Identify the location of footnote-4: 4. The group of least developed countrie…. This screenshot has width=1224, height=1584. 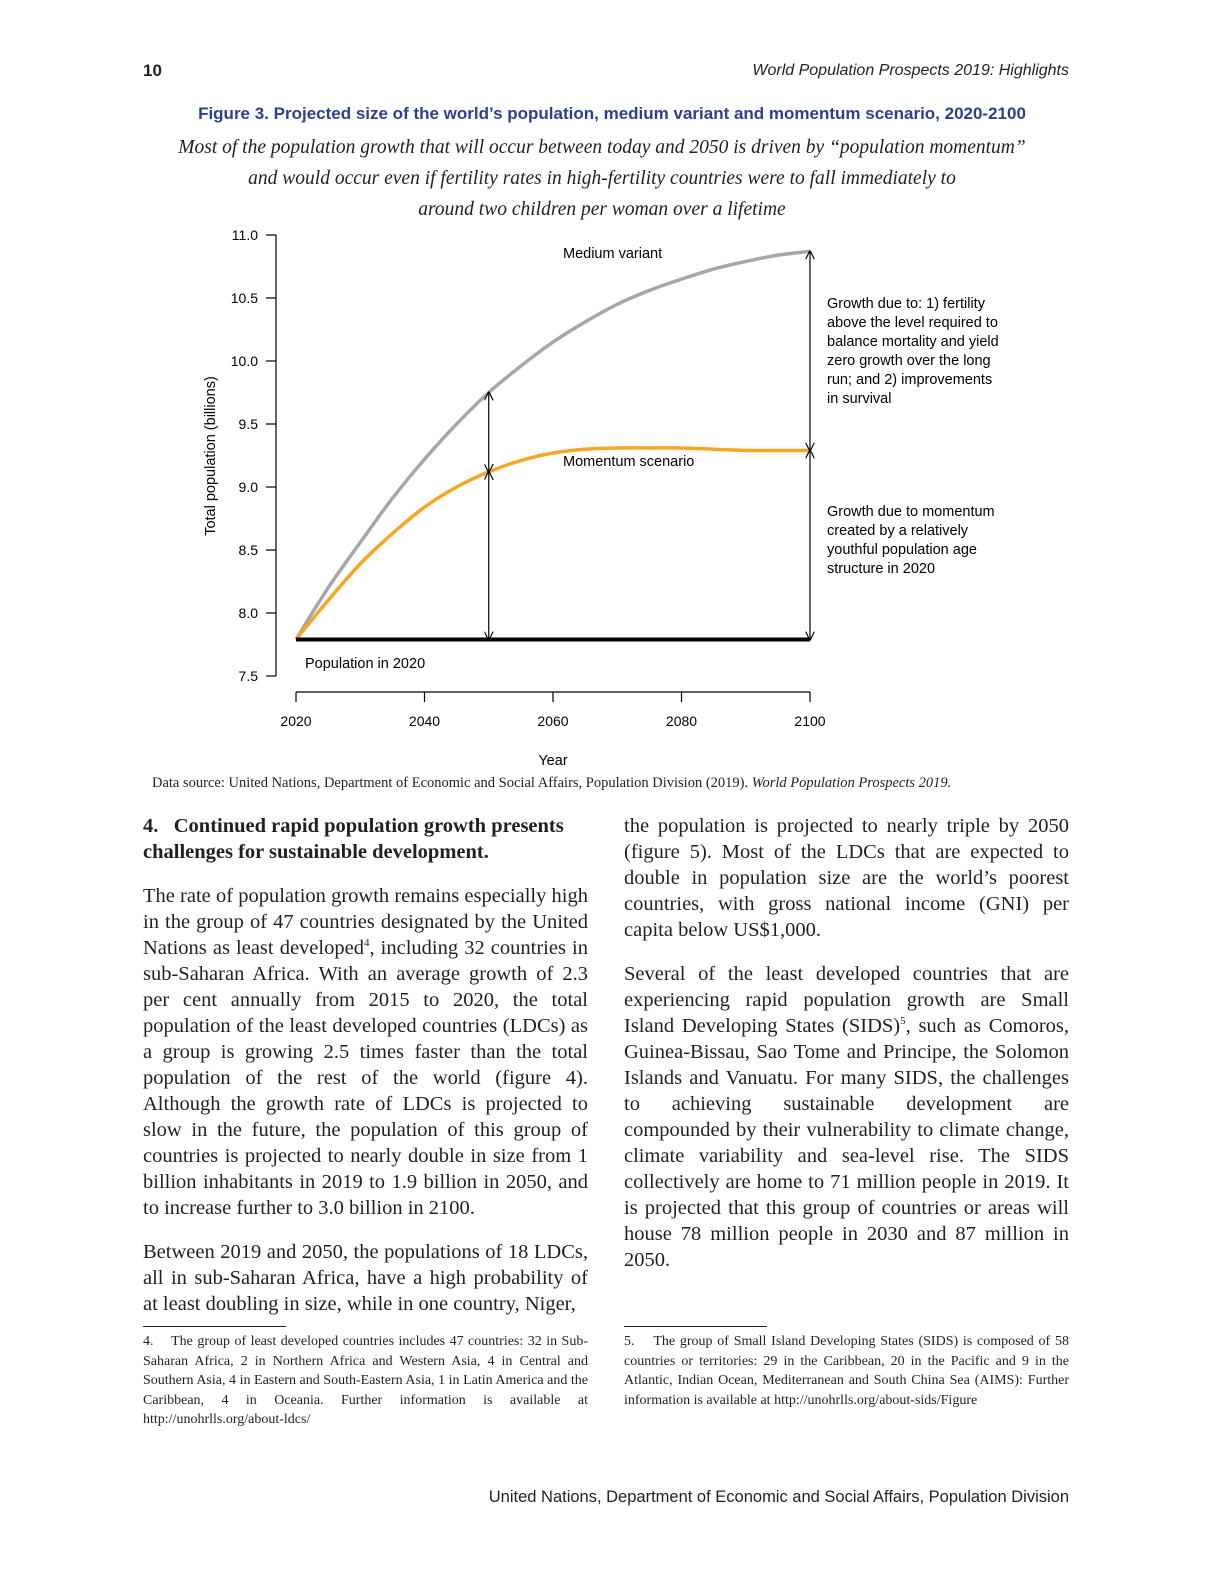
(367, 1380).